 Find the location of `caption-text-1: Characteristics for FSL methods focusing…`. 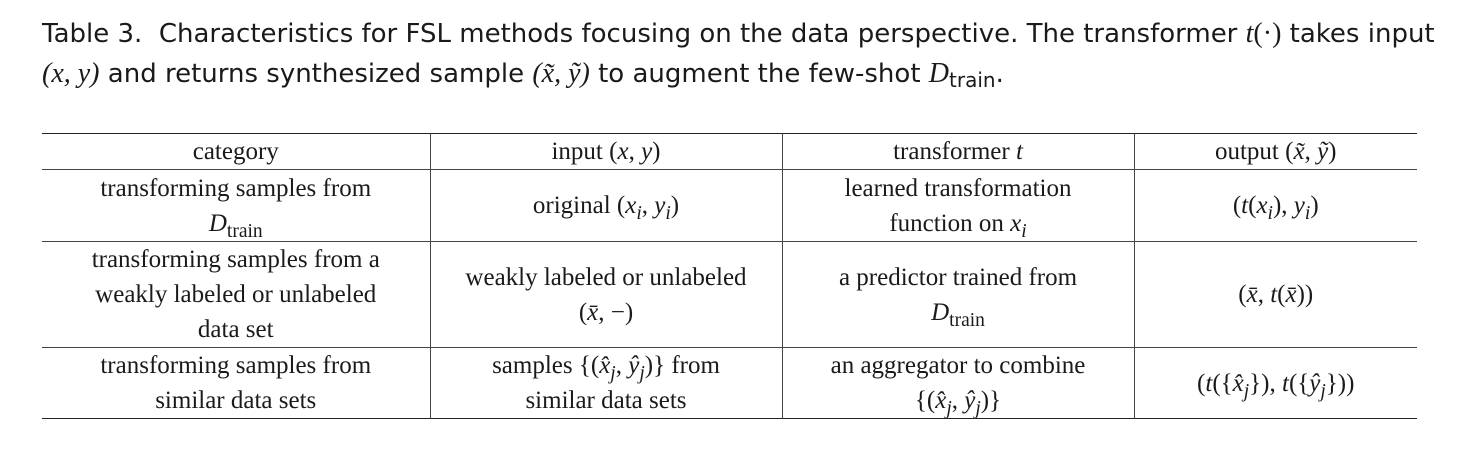

caption-text-1: Characteristics for FSL methods focusing… is located at coordinates (698, 34).